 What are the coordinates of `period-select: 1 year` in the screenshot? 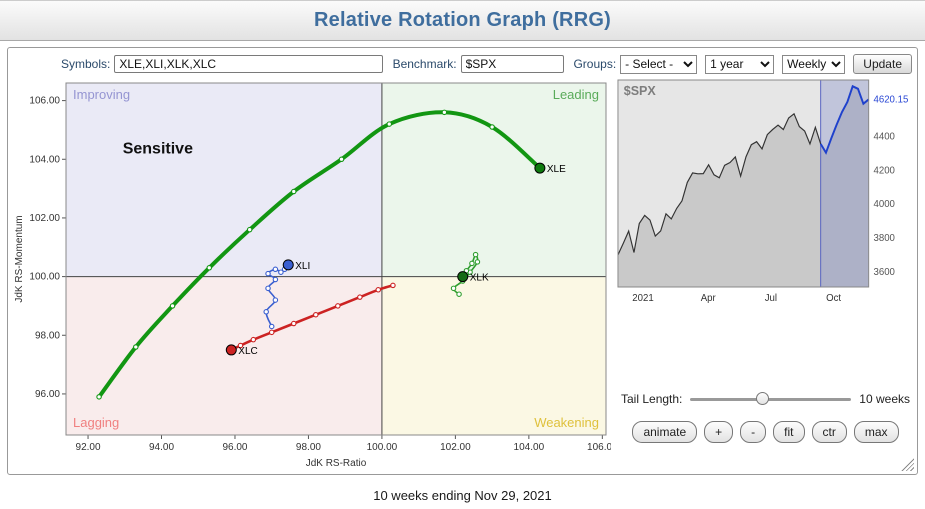 It's located at (740, 64).